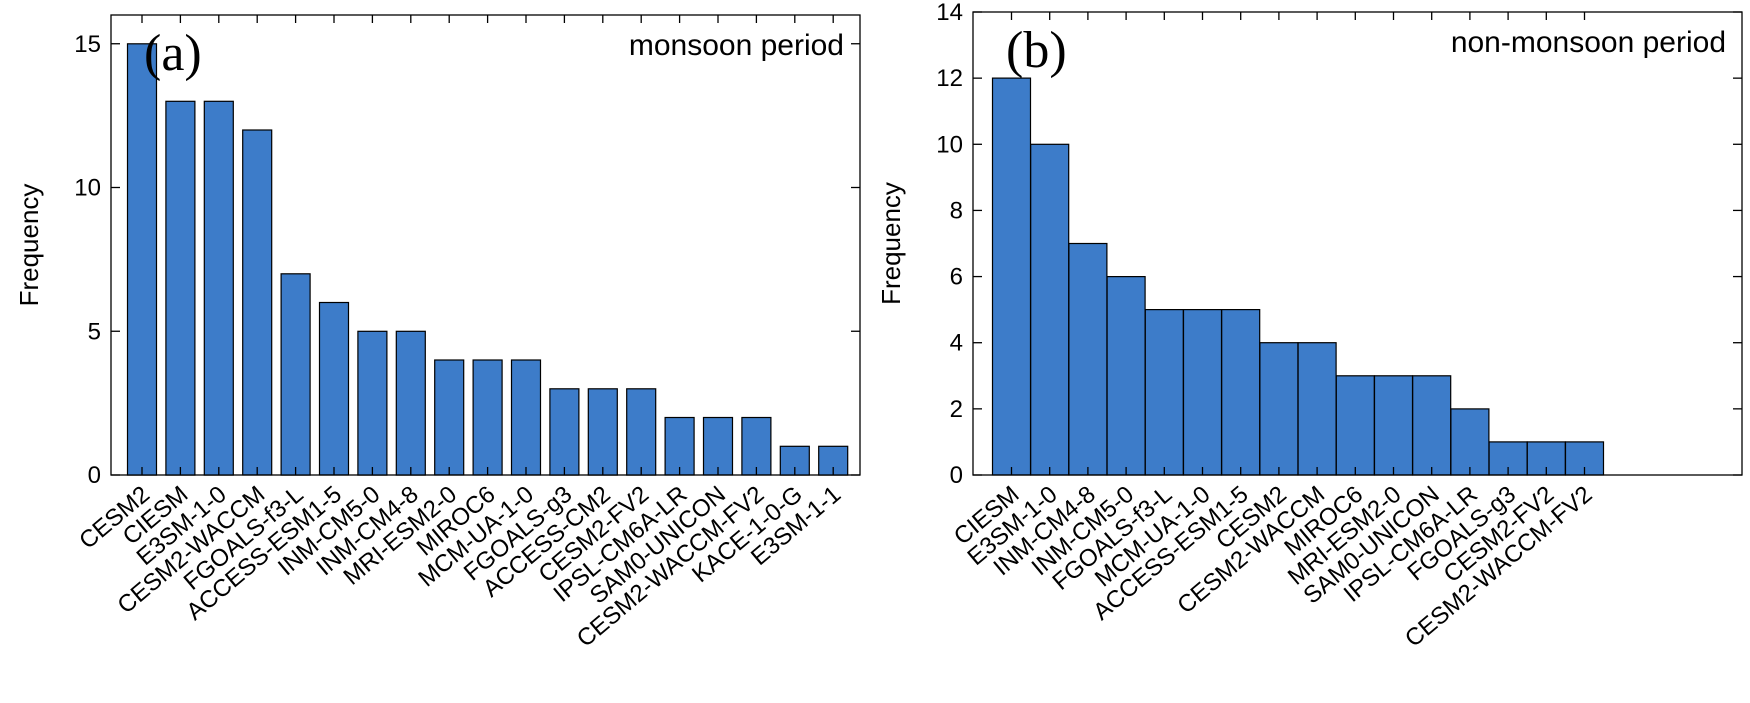 This screenshot has width=1750, height=703. What do you see at coordinates (1588, 42) in the screenshot?
I see `chart-title: non-monsoon period` at bounding box center [1588, 42].